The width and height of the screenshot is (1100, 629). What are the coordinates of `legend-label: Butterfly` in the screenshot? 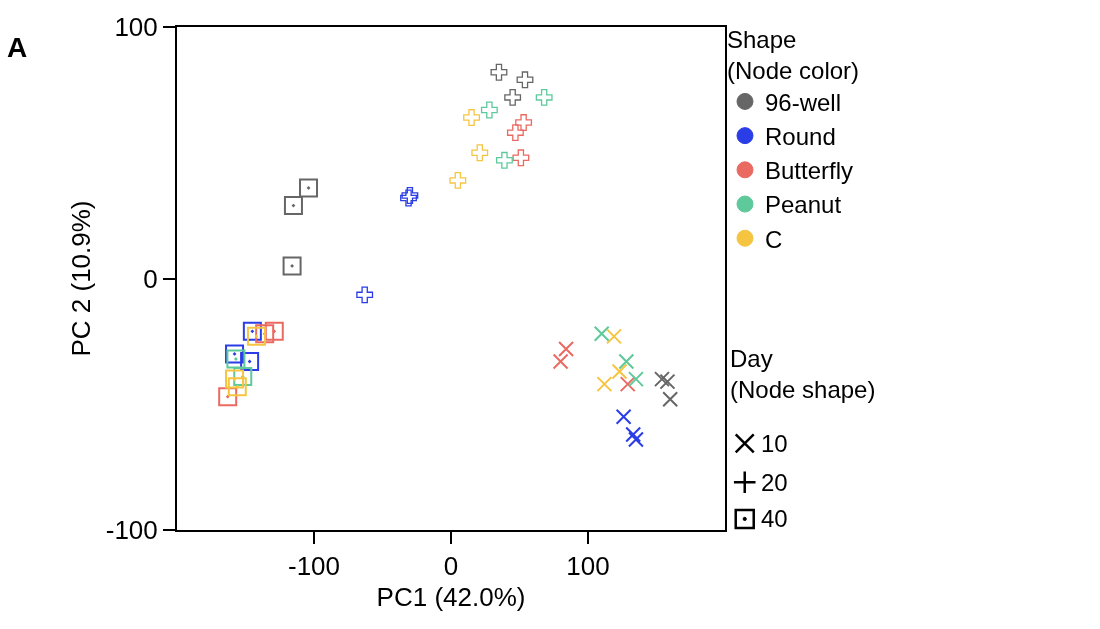 It's located at (809, 171).